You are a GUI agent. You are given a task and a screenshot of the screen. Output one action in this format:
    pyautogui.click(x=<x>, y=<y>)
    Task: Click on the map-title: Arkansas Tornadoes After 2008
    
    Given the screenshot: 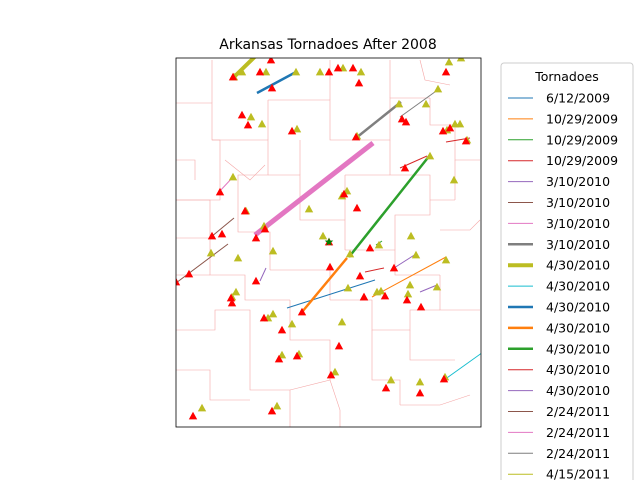 What is the action you would take?
    pyautogui.click(x=327, y=45)
    